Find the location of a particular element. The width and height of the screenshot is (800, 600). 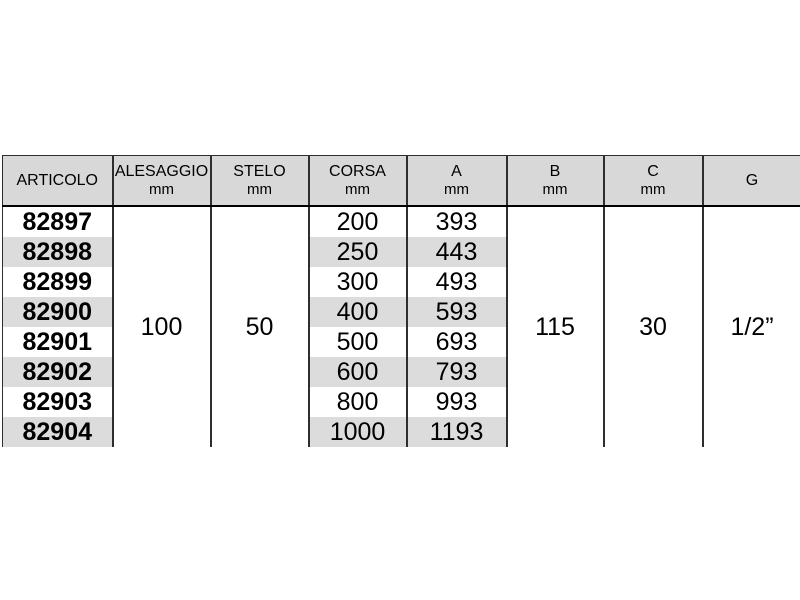

column-label: G is located at coordinates (752, 180).